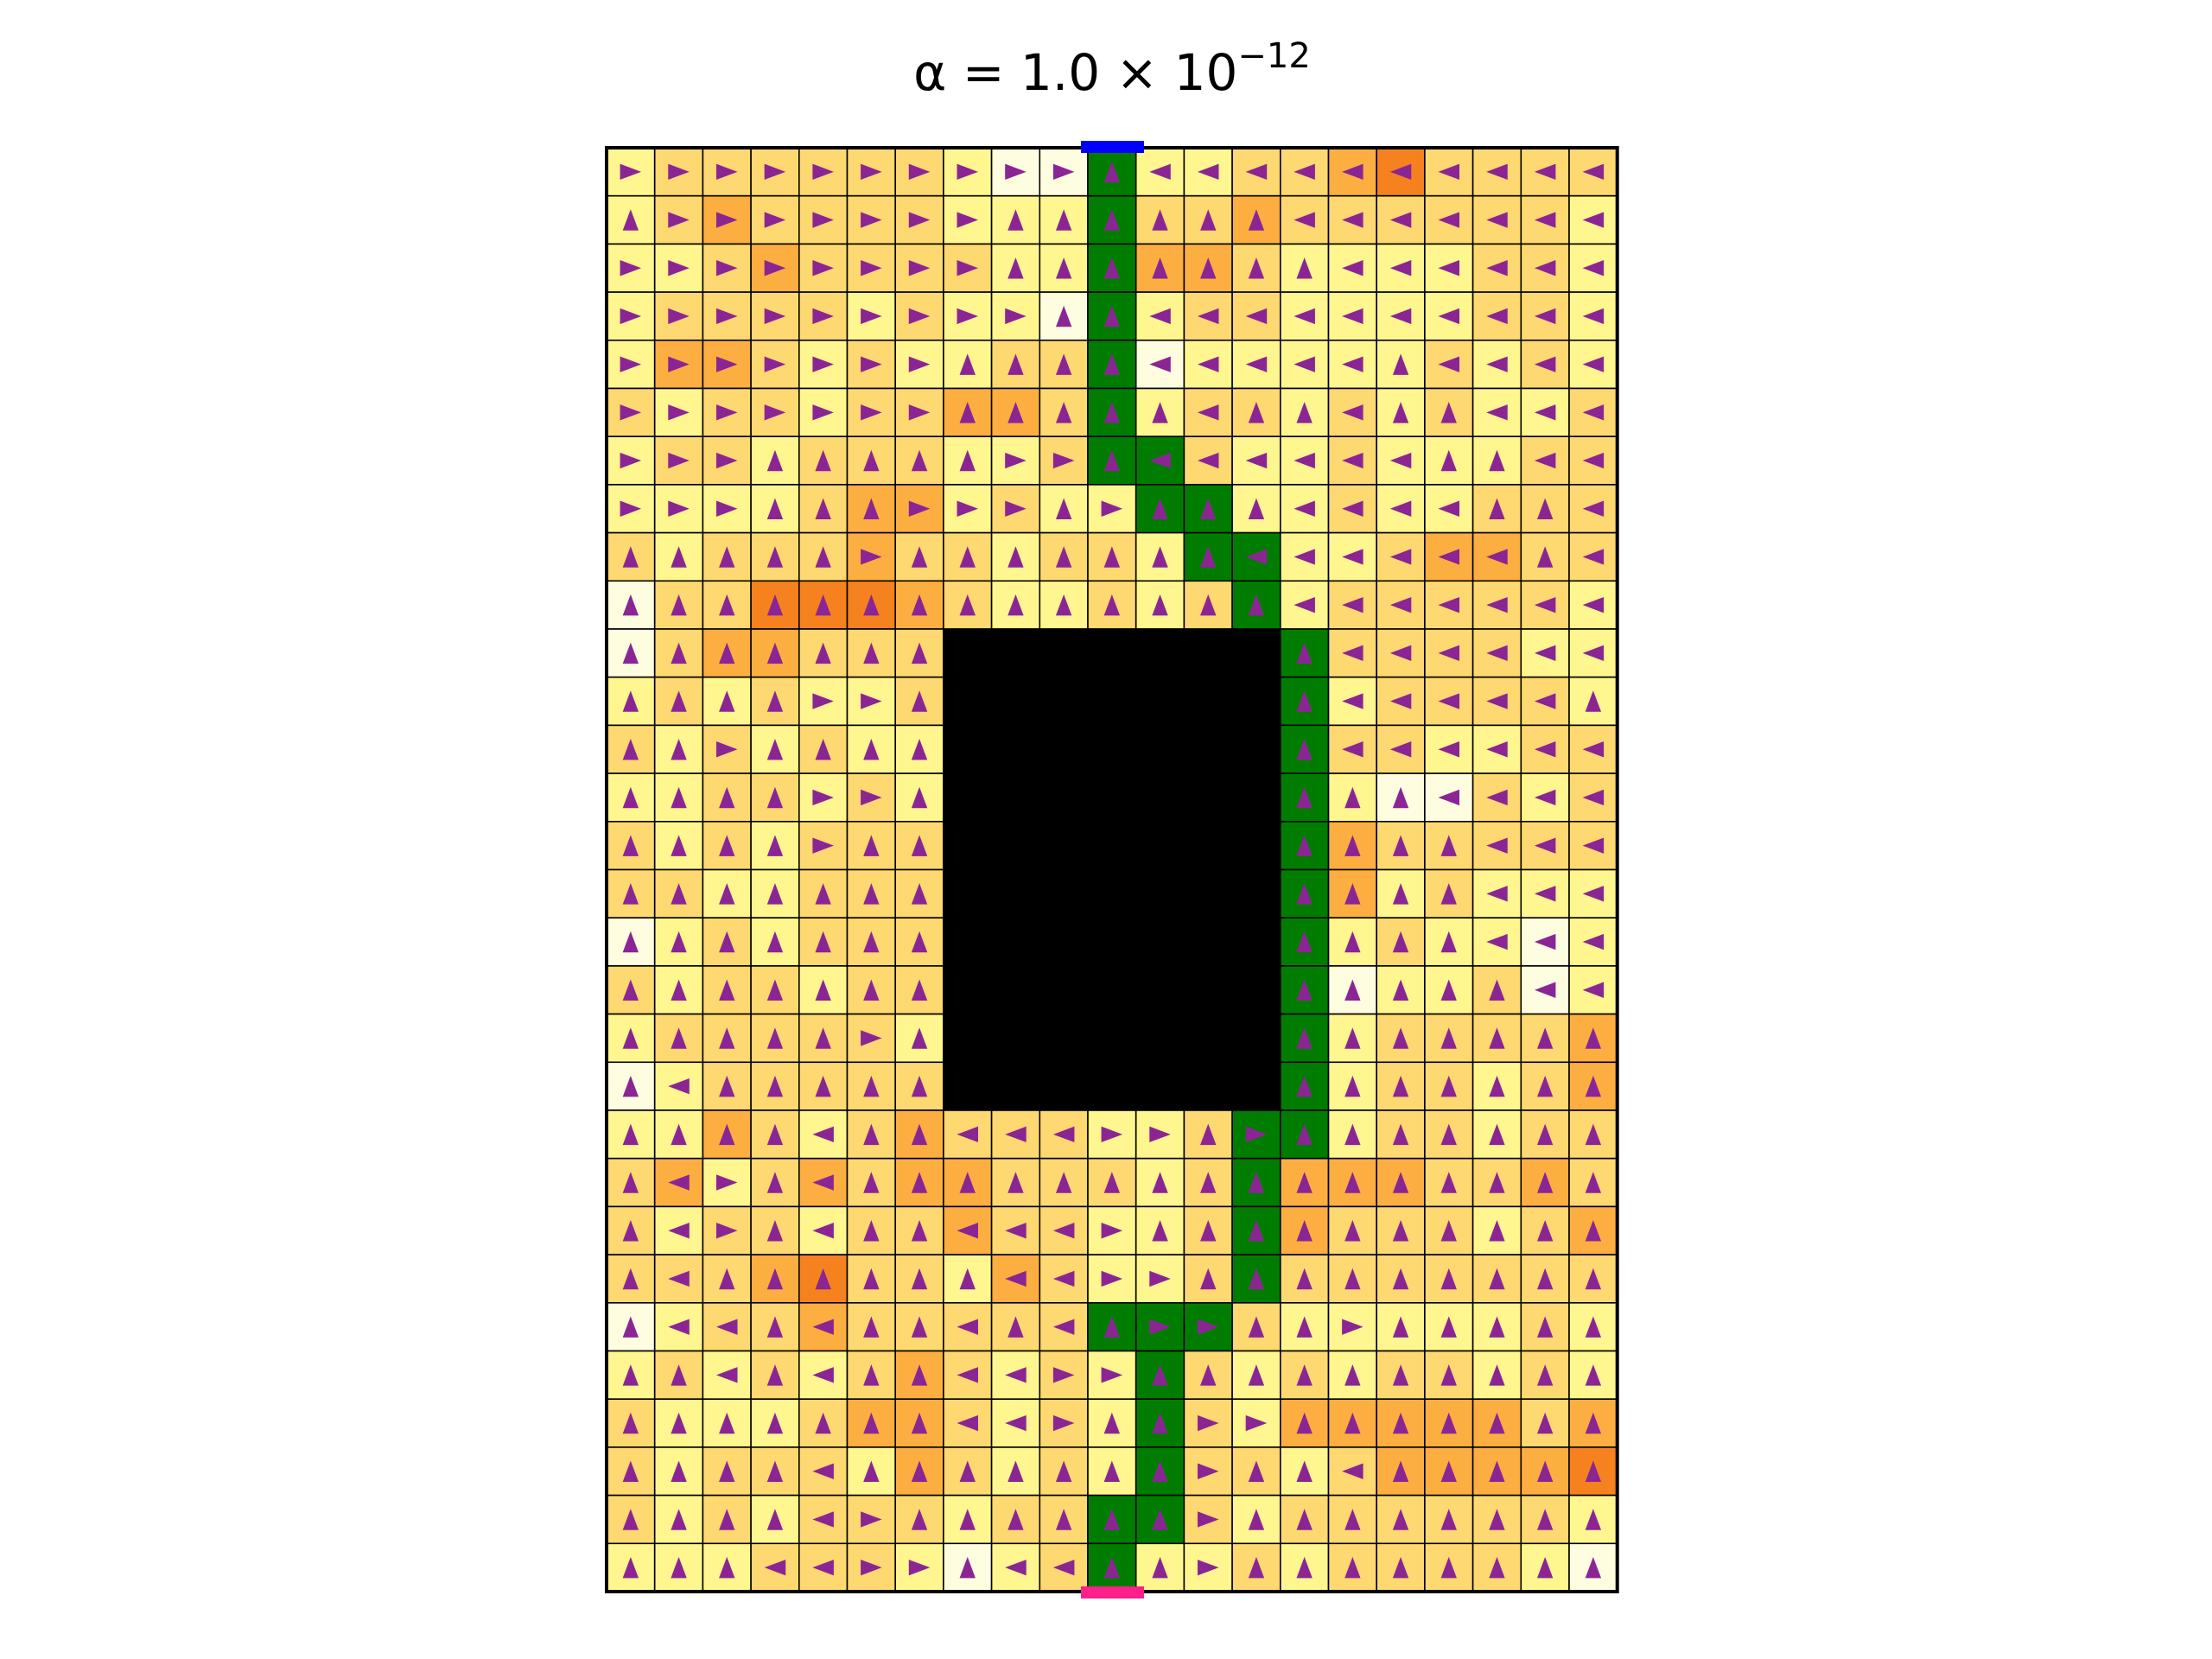 The height and width of the screenshot is (1659, 2212). Describe the element at coordinates (1112, 147) in the screenshot. I see `start-marker` at that location.